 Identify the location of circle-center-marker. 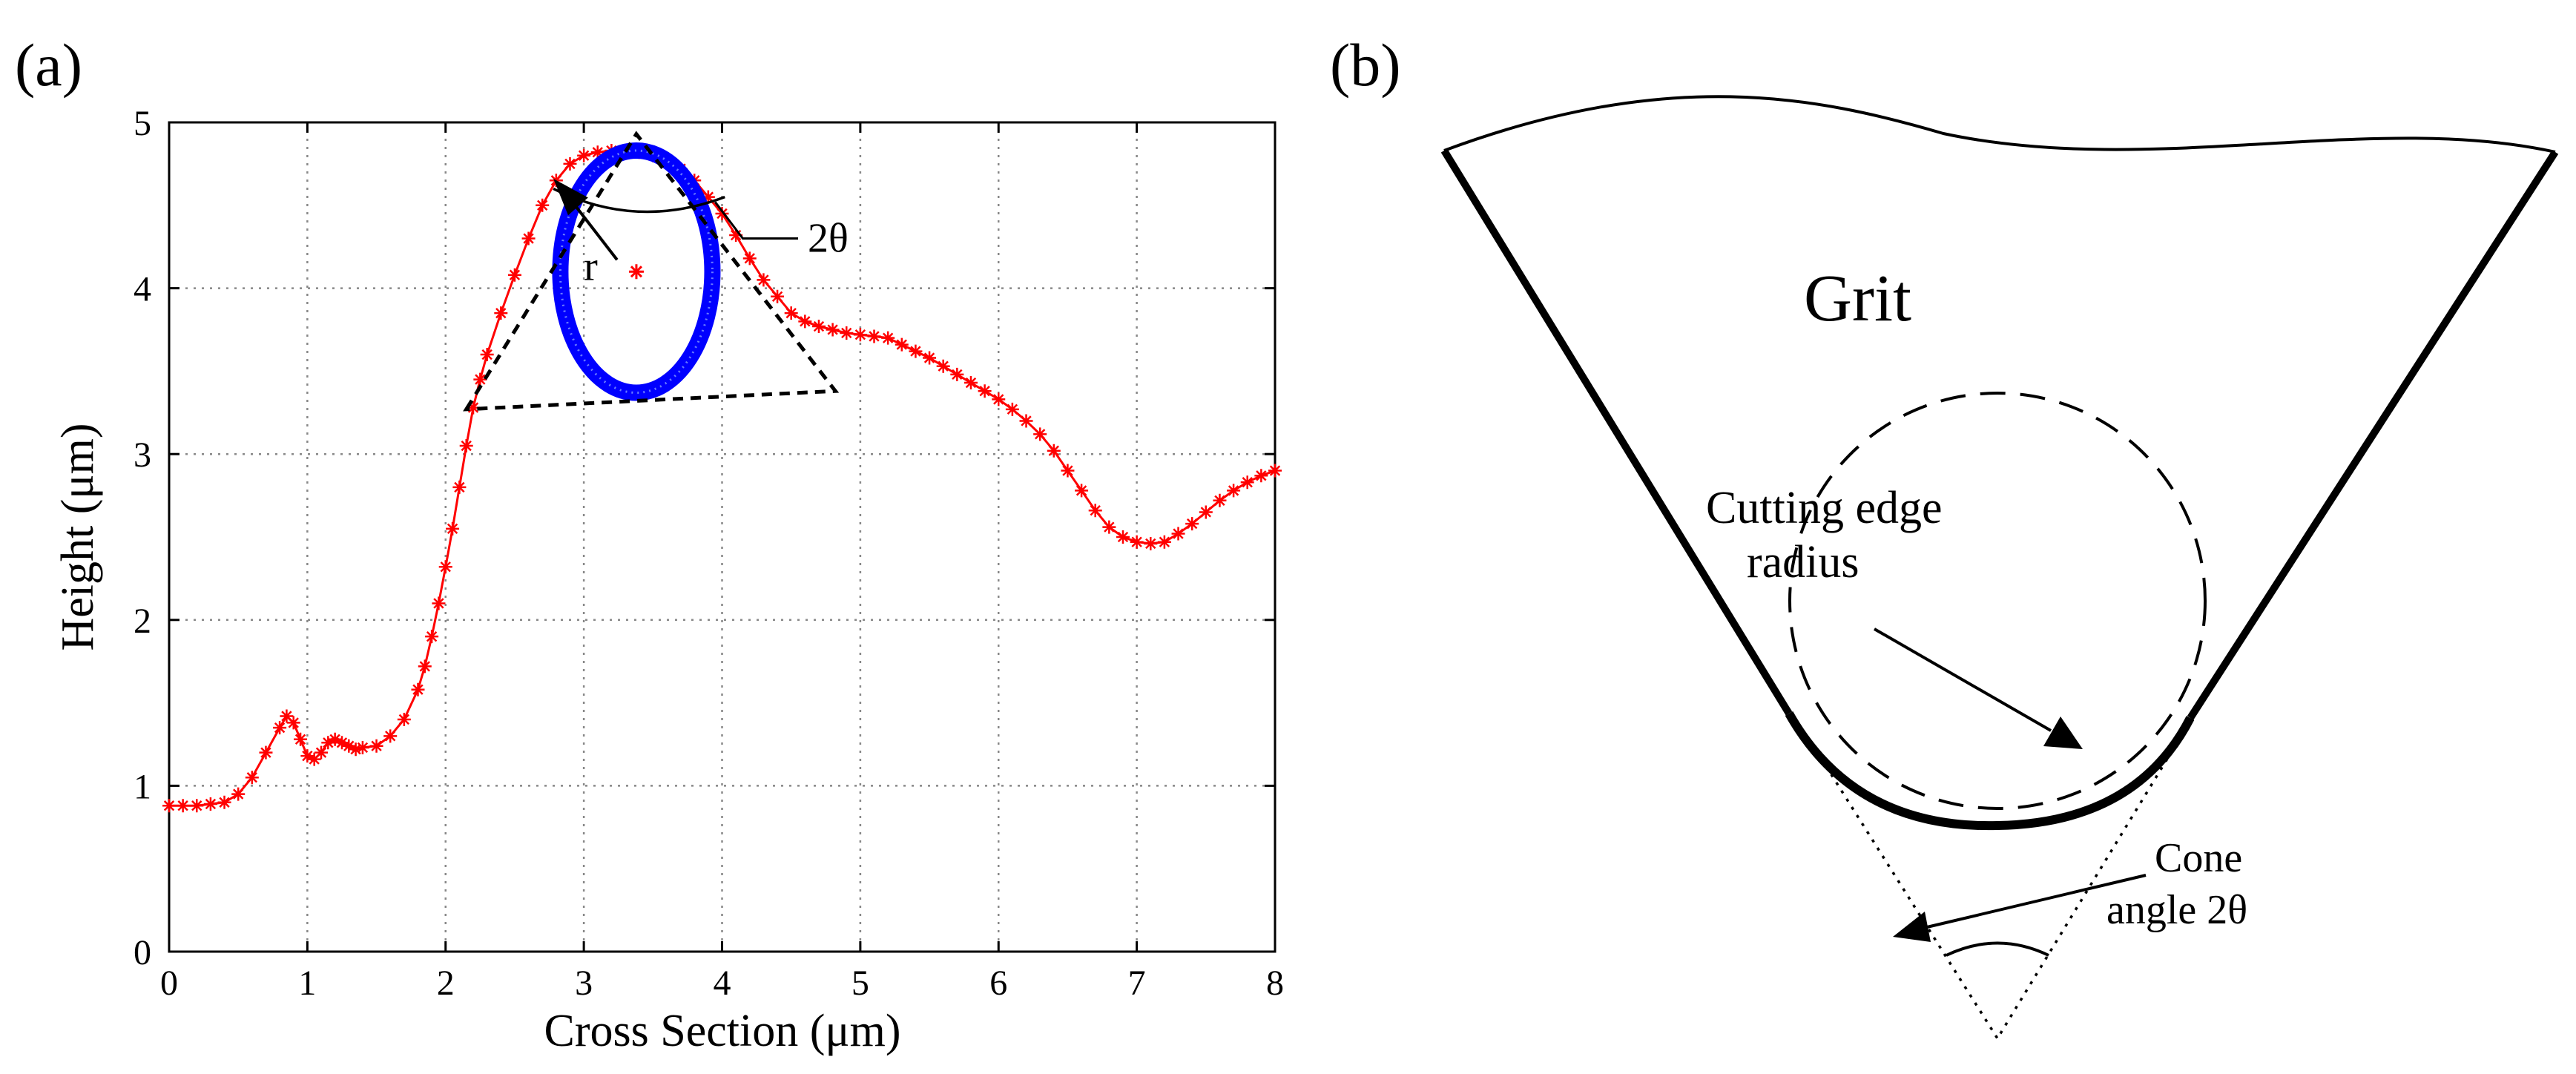
(636, 272).